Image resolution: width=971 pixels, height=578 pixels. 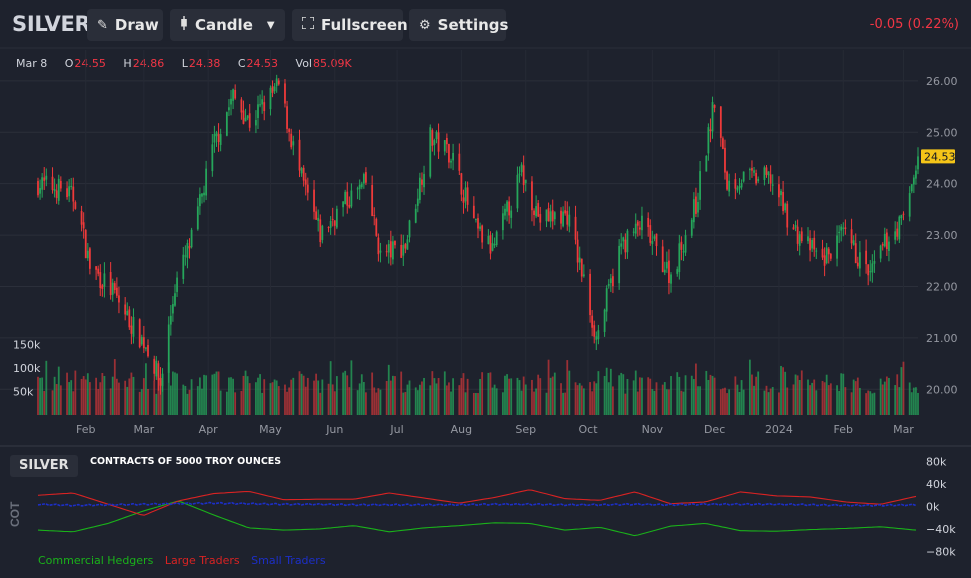 I want to click on fullscreen-label: Fullscreen, so click(x=364, y=25).